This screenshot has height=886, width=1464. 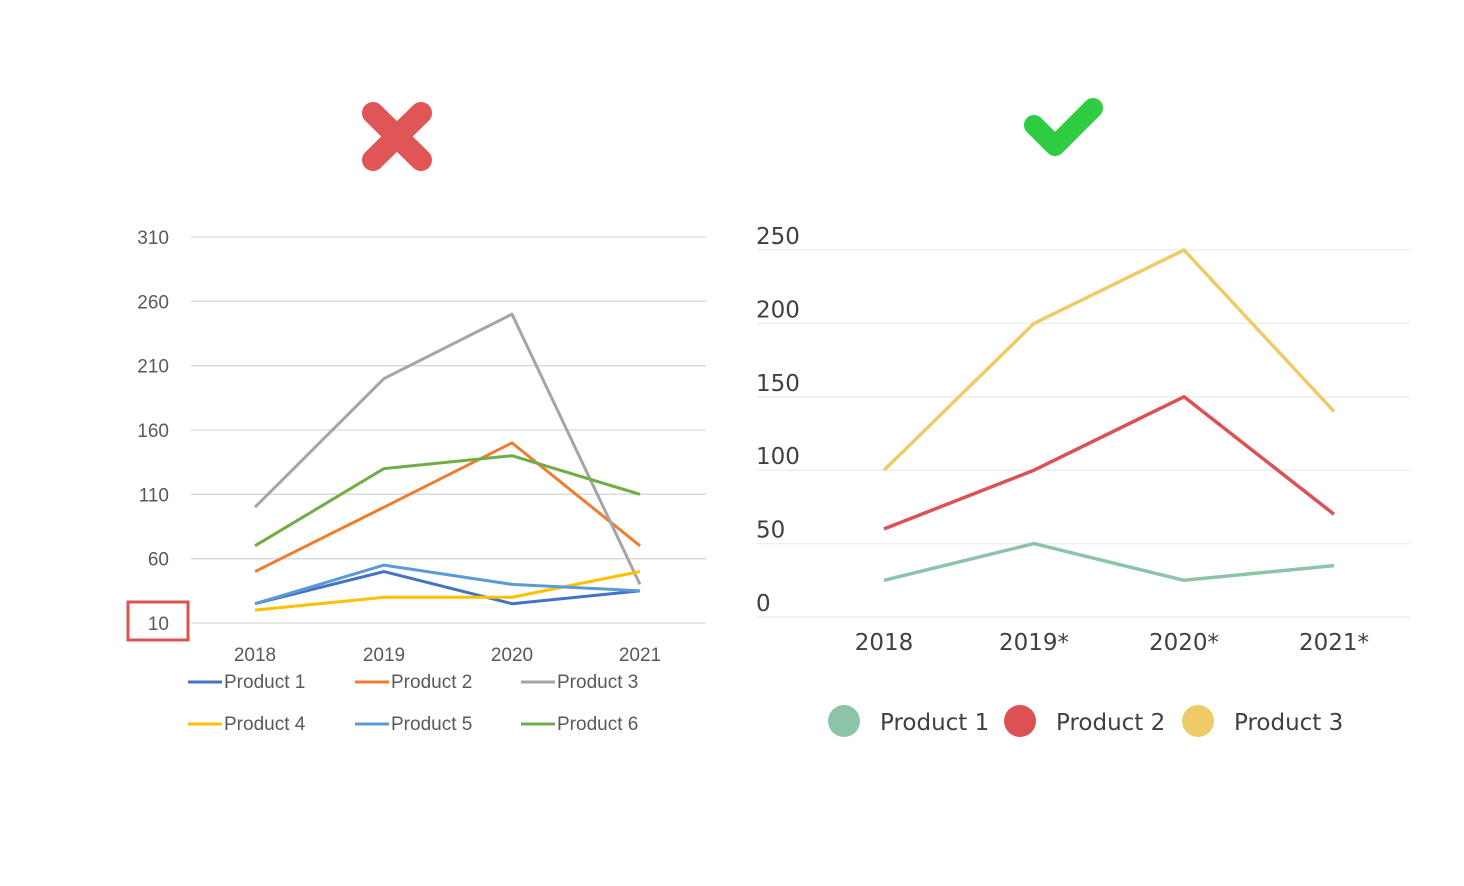 What do you see at coordinates (265, 724) in the screenshot?
I see `legend-label: Product 4` at bounding box center [265, 724].